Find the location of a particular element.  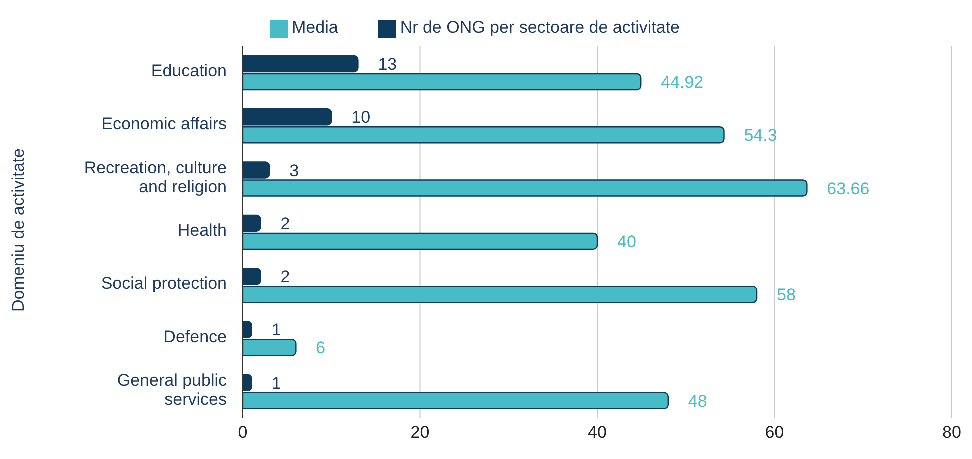

x-tick-label: 0 is located at coordinates (243, 432).